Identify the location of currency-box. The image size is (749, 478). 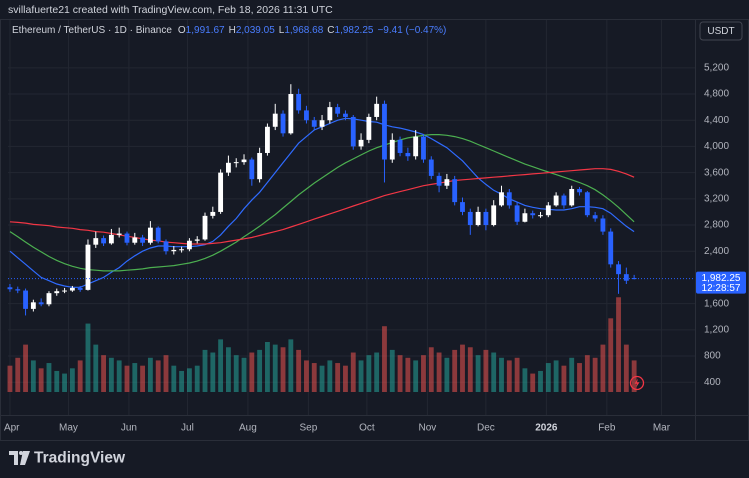
(721, 31).